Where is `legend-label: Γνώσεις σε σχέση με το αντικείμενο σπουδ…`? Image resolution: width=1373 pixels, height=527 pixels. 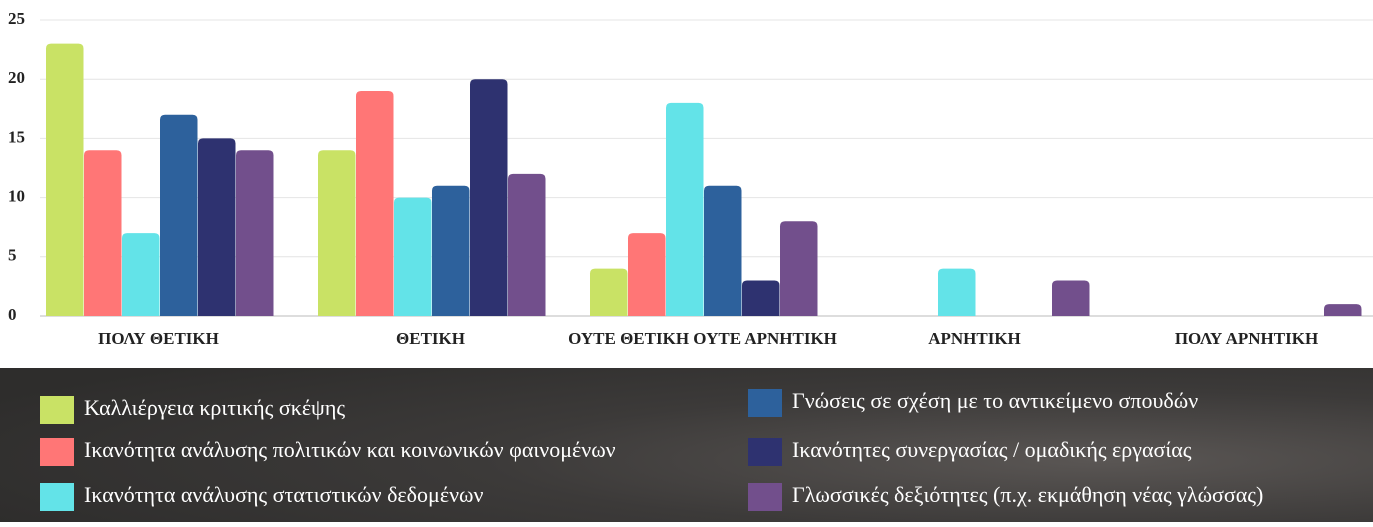 legend-label: Γνώσεις σε σχέση με το αντικείμενο σπουδ… is located at coordinates (995, 400).